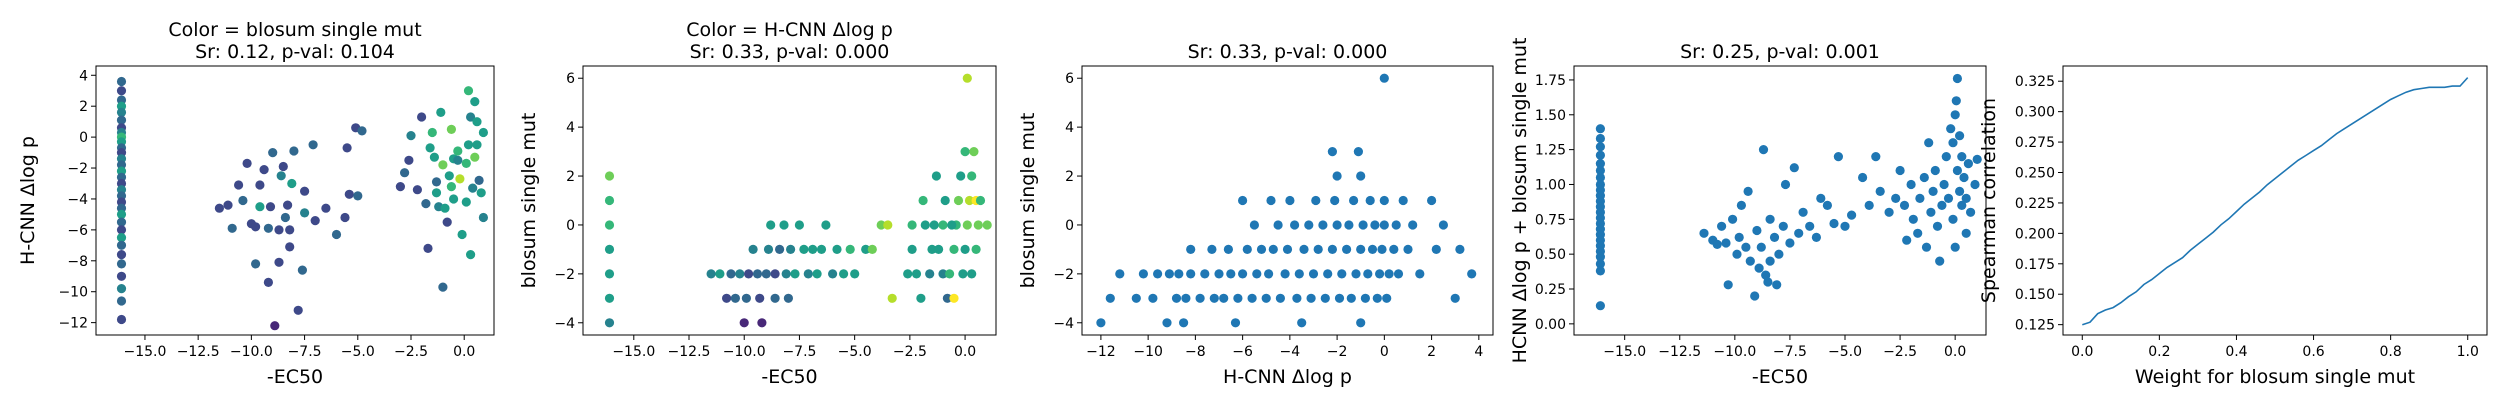  Describe the element at coordinates (295, 377) in the screenshot. I see `x-axis-label: -EC50` at that location.